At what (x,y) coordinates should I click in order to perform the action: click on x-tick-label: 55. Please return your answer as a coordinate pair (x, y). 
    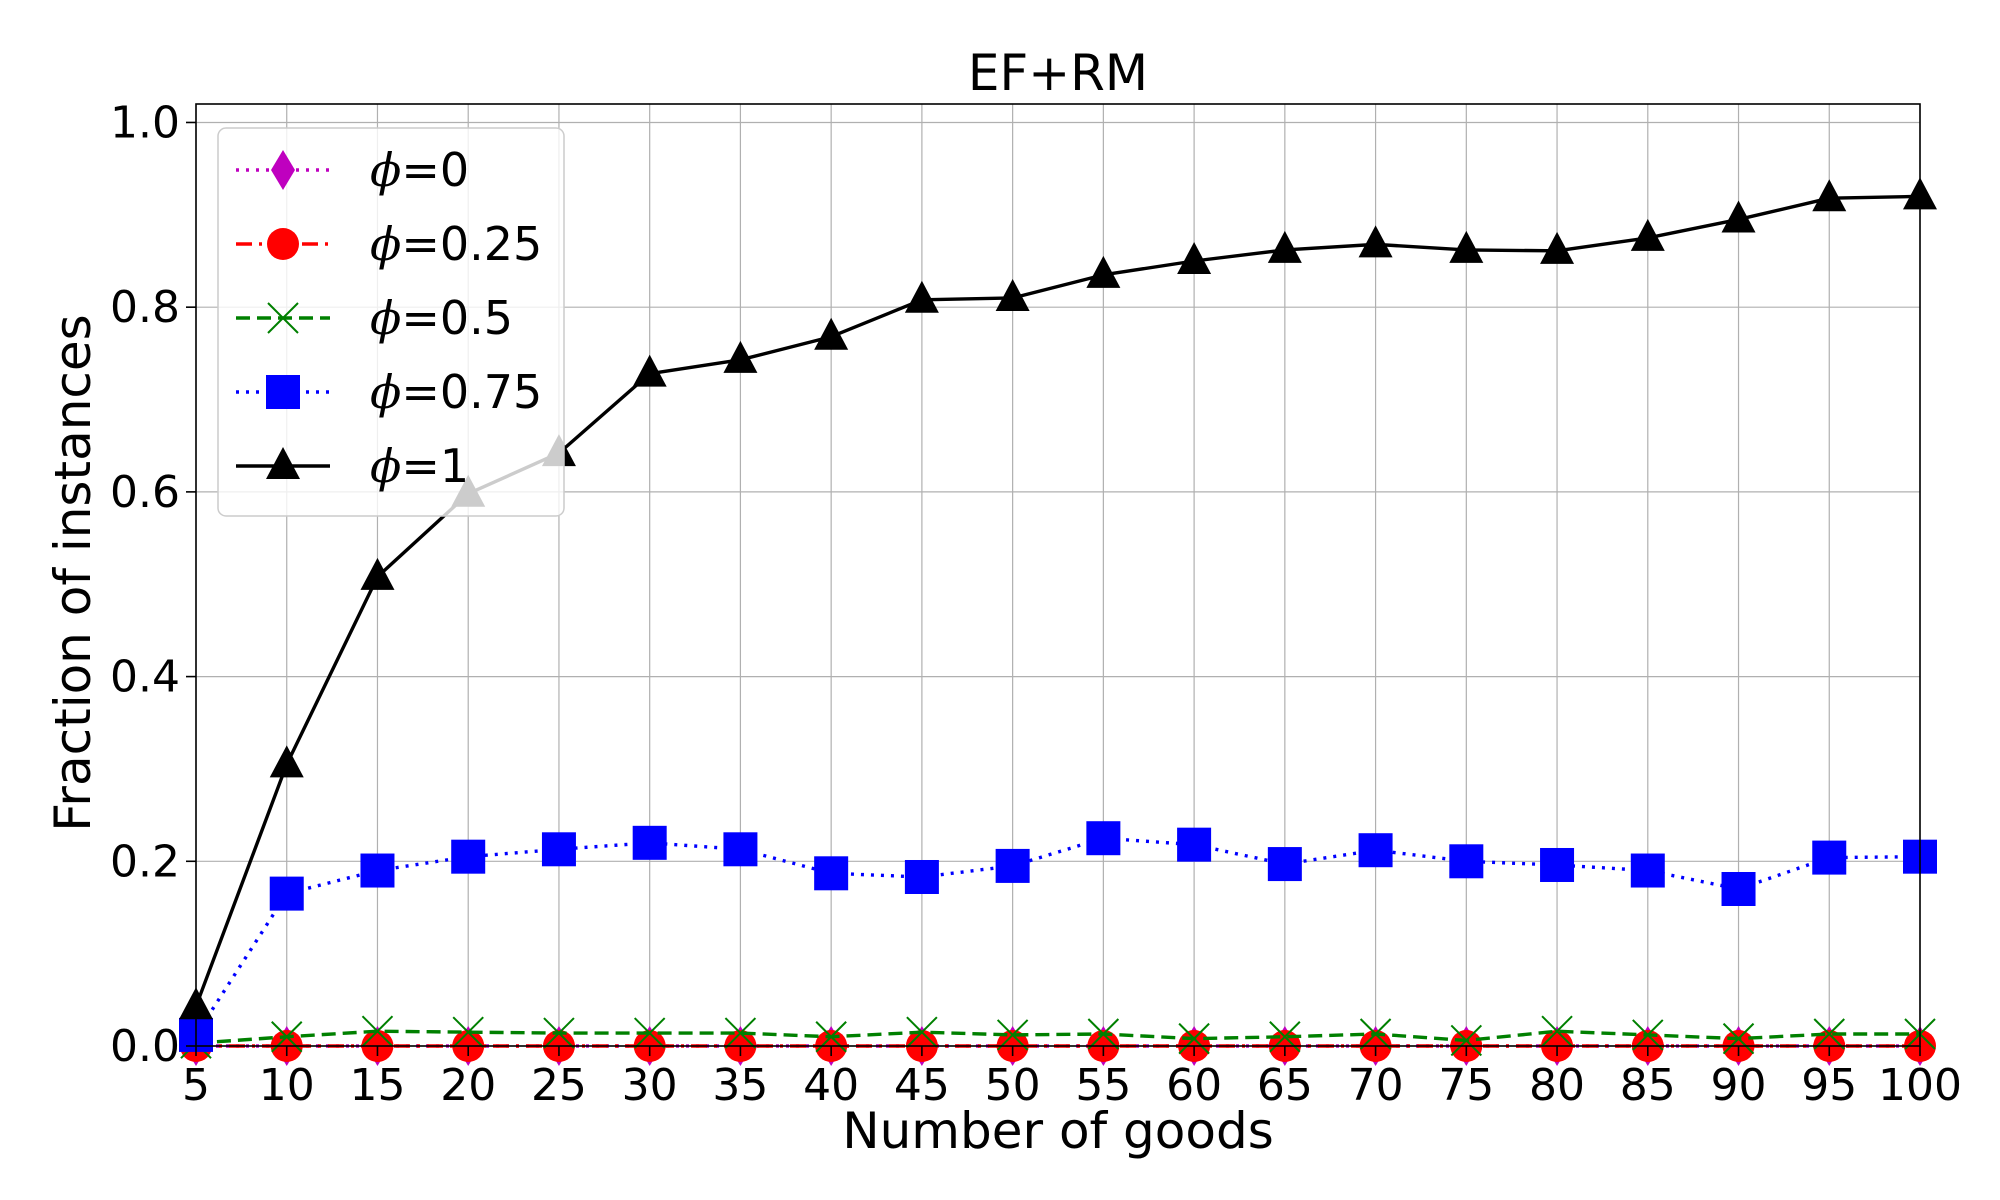
    Looking at the image, I should click on (1103, 1085).